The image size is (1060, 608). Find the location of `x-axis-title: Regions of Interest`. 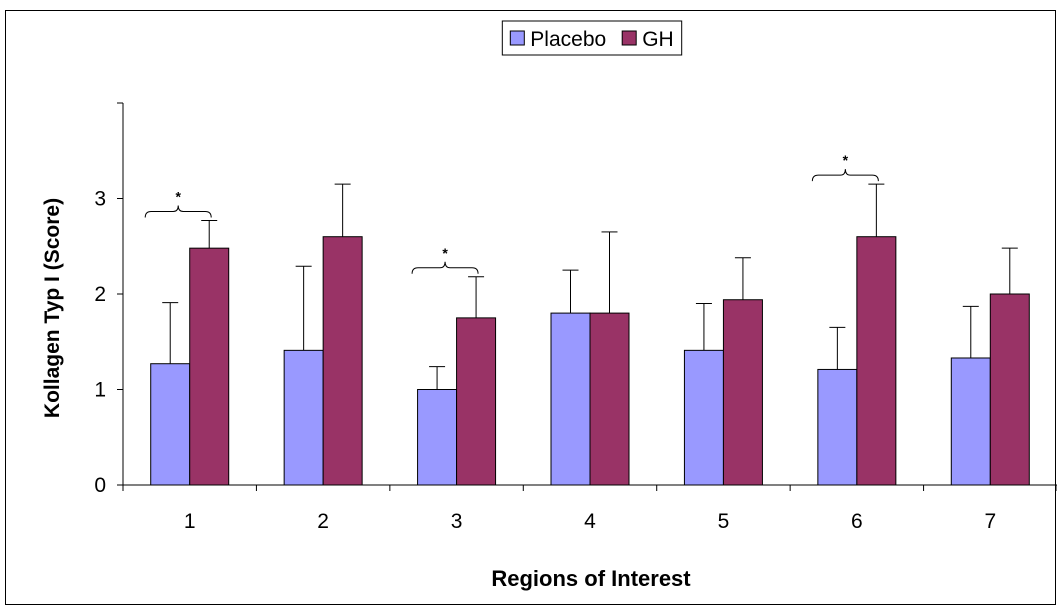

x-axis-title: Regions of Interest is located at coordinates (591, 578).